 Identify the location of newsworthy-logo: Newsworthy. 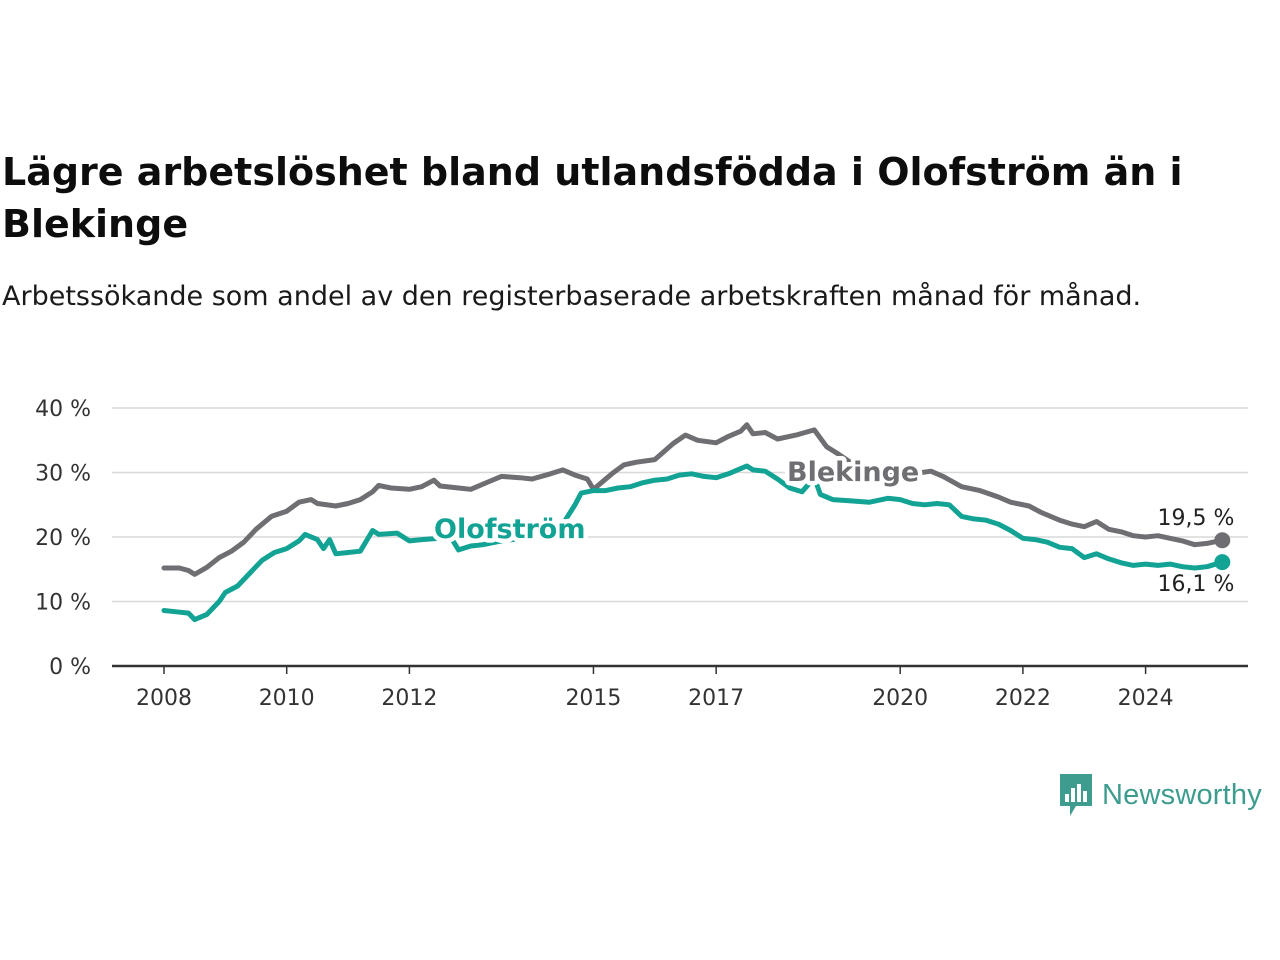
(1160, 795).